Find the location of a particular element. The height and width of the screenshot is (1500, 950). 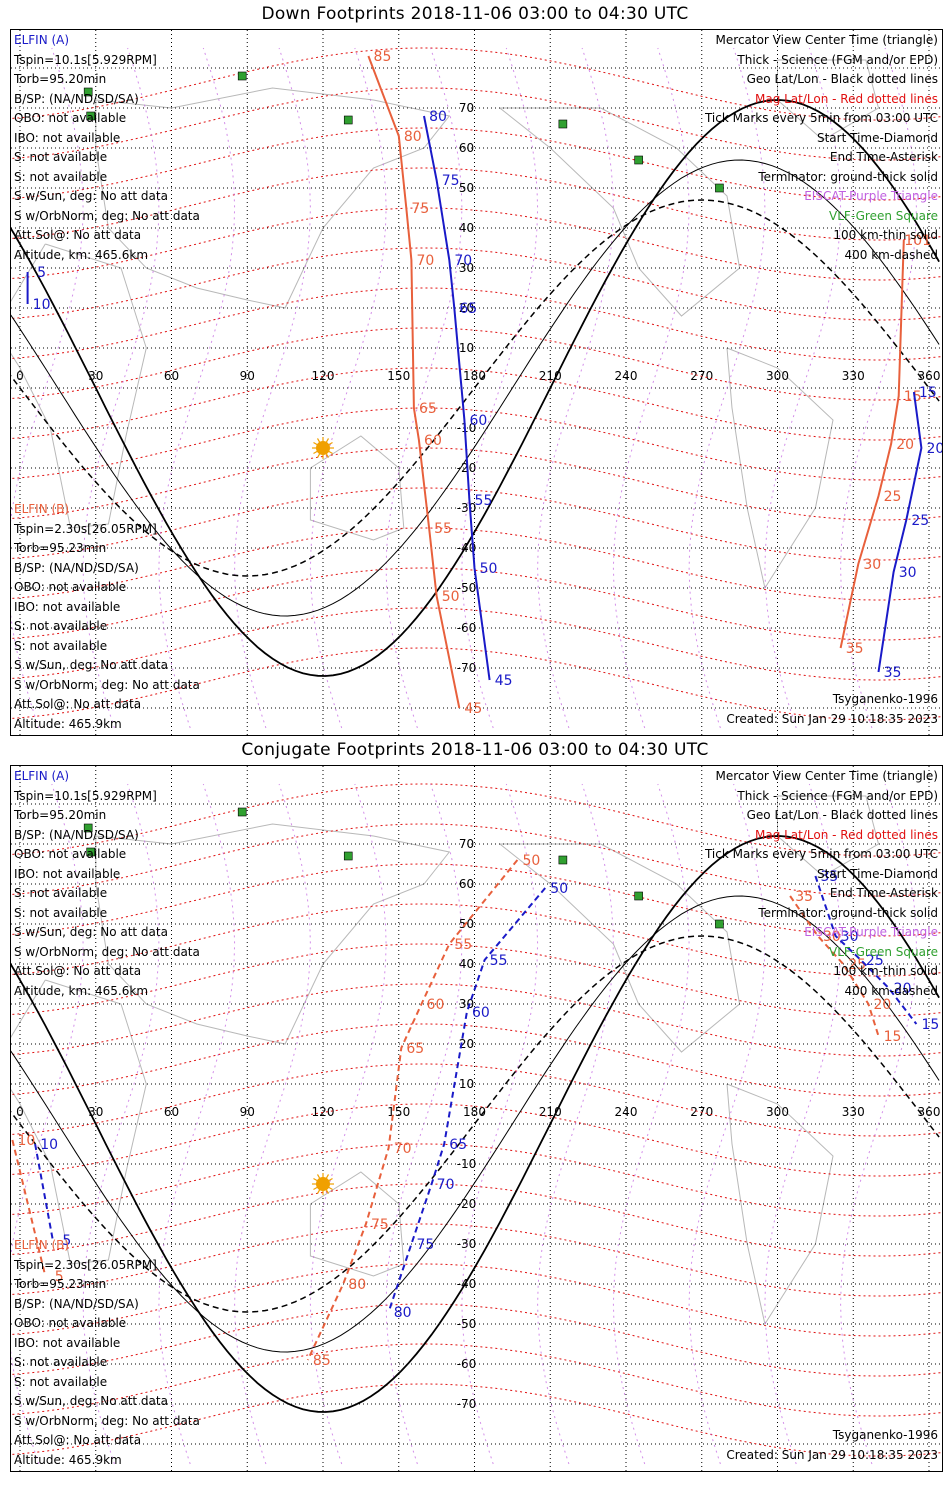

elfin-a-name: ELFIN (A) is located at coordinates (42, 40).